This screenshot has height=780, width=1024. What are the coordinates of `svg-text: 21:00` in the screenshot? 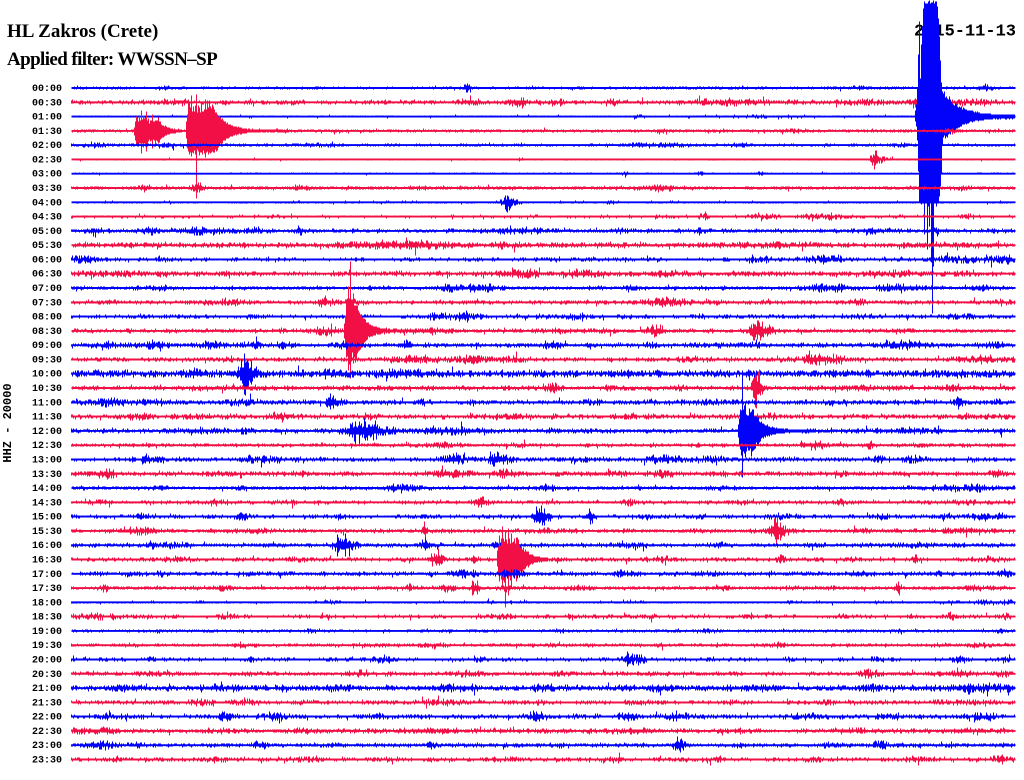 It's located at (47, 689).